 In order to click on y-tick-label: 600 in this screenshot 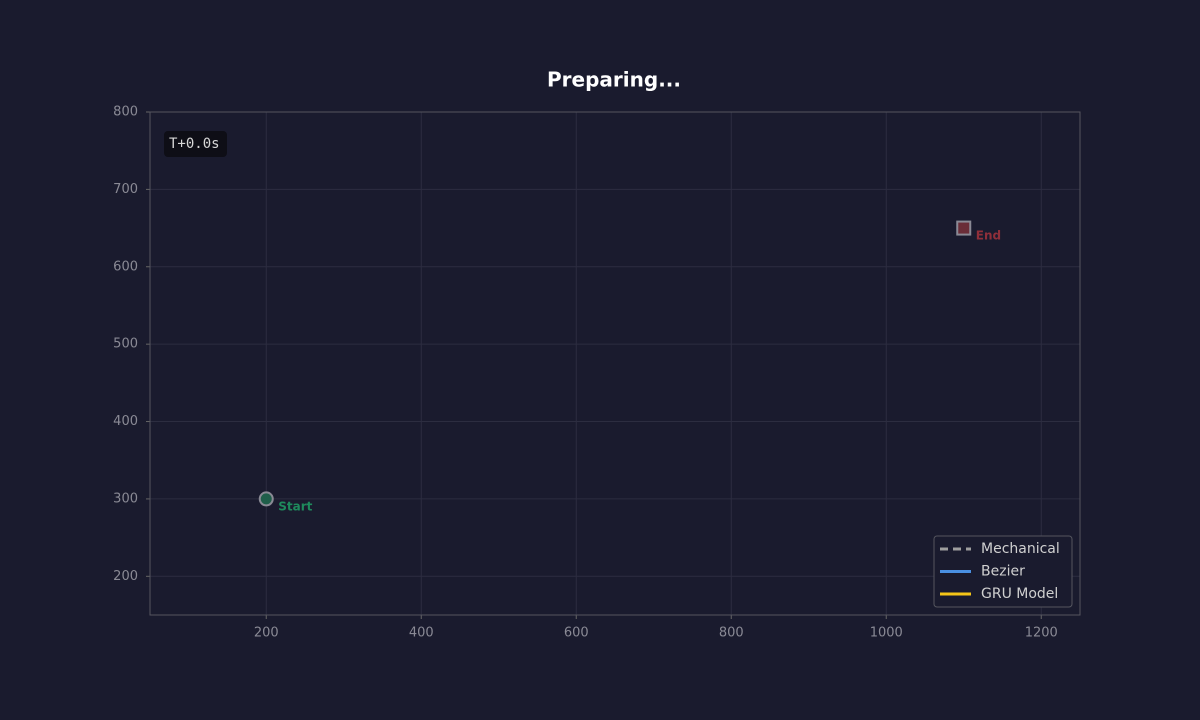, I will do `click(125, 266)`.